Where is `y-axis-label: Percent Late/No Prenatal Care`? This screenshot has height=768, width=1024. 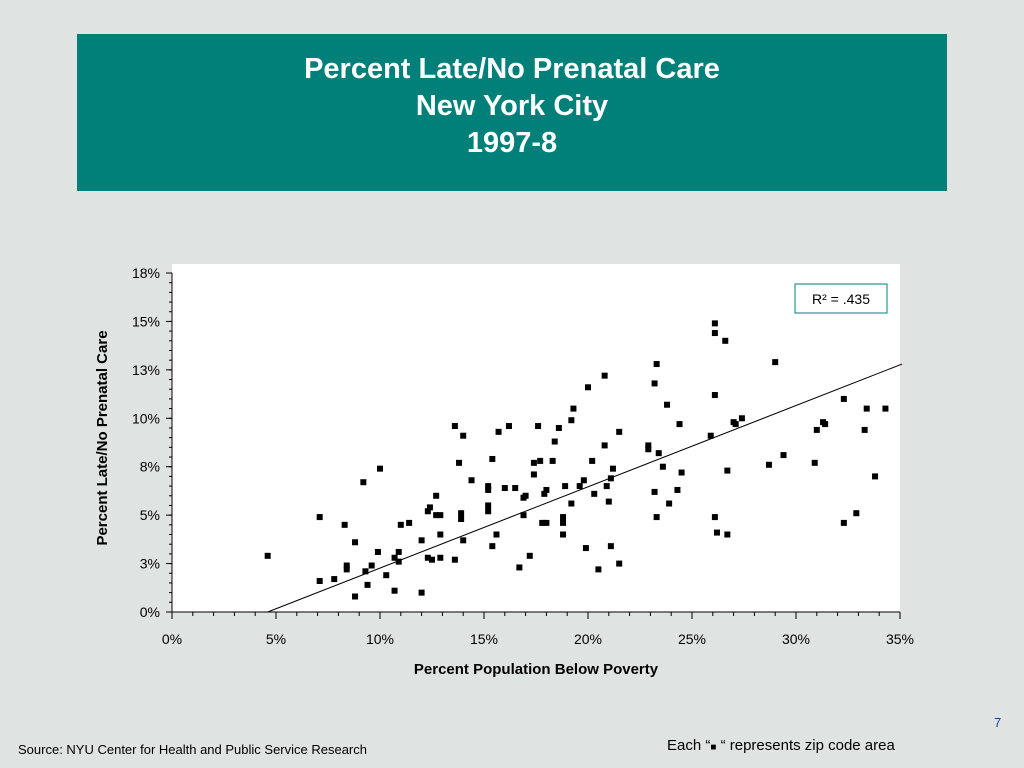
y-axis-label: Percent Late/No Prenatal Care is located at coordinates (102, 437).